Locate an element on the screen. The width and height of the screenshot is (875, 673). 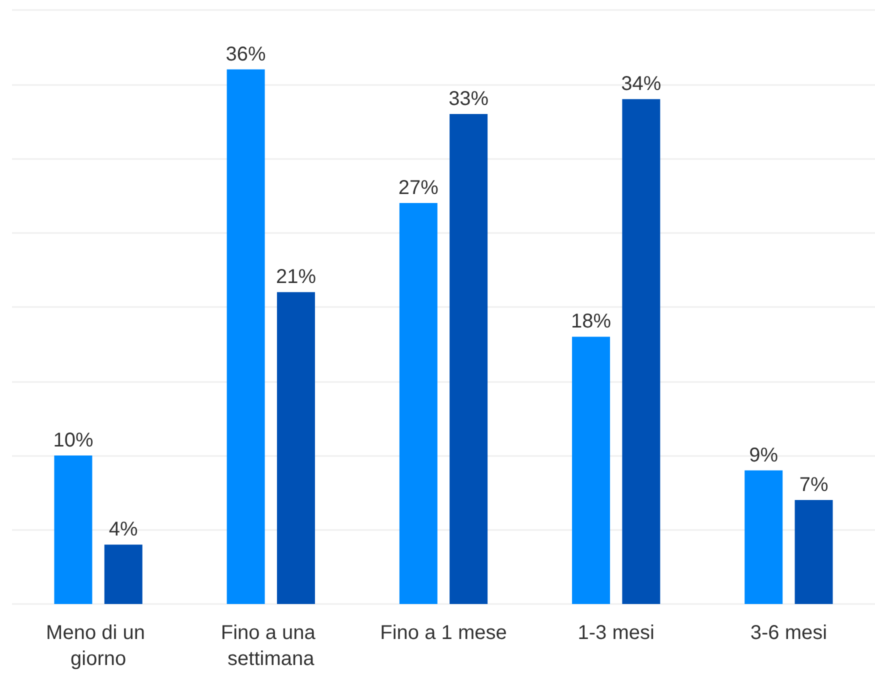
data-label: 34% is located at coordinates (641, 84).